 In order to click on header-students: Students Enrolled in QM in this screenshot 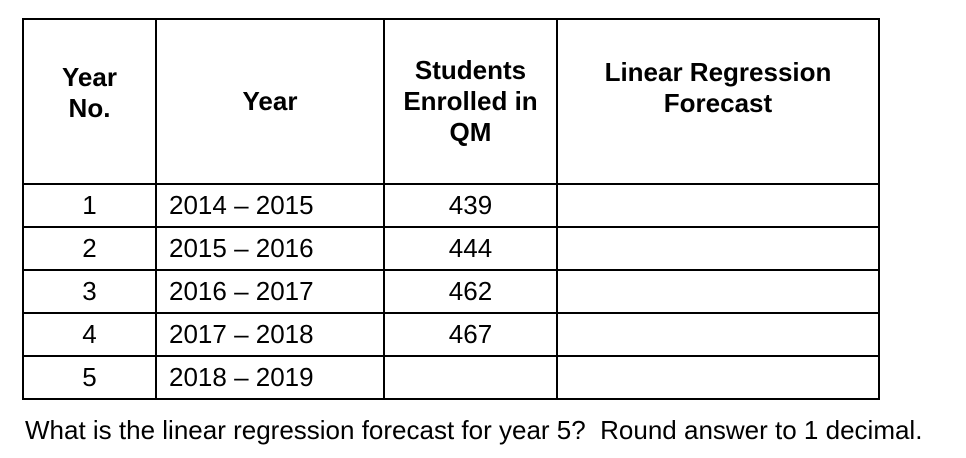, I will do `click(470, 101)`.